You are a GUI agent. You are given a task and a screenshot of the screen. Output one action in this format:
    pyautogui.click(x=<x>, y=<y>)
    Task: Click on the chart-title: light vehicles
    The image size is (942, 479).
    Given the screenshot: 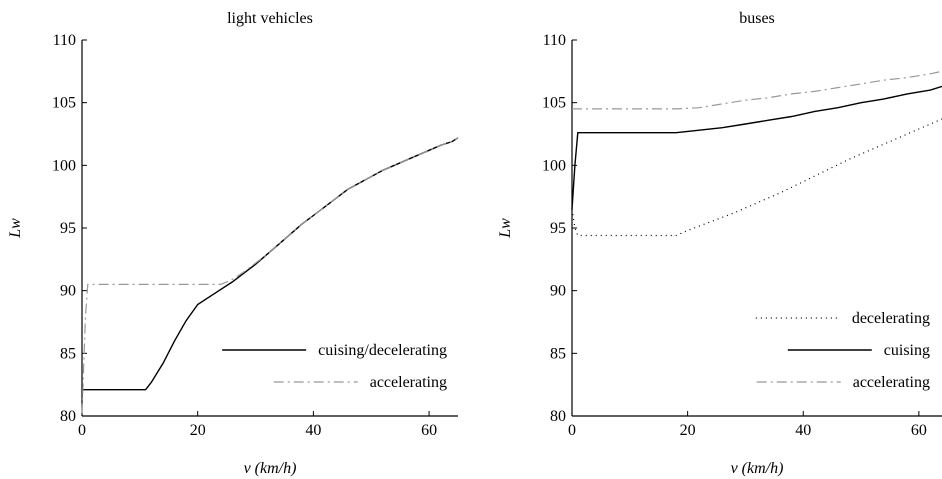 What is the action you would take?
    pyautogui.click(x=270, y=18)
    